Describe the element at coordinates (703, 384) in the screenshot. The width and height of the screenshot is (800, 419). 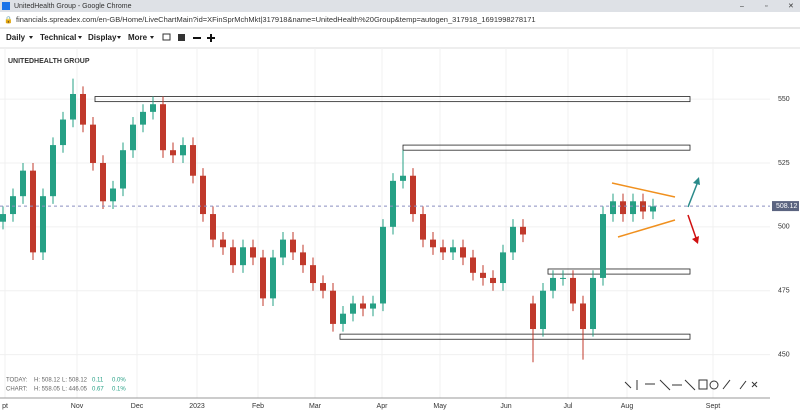
I see `tool-rect` at that location.